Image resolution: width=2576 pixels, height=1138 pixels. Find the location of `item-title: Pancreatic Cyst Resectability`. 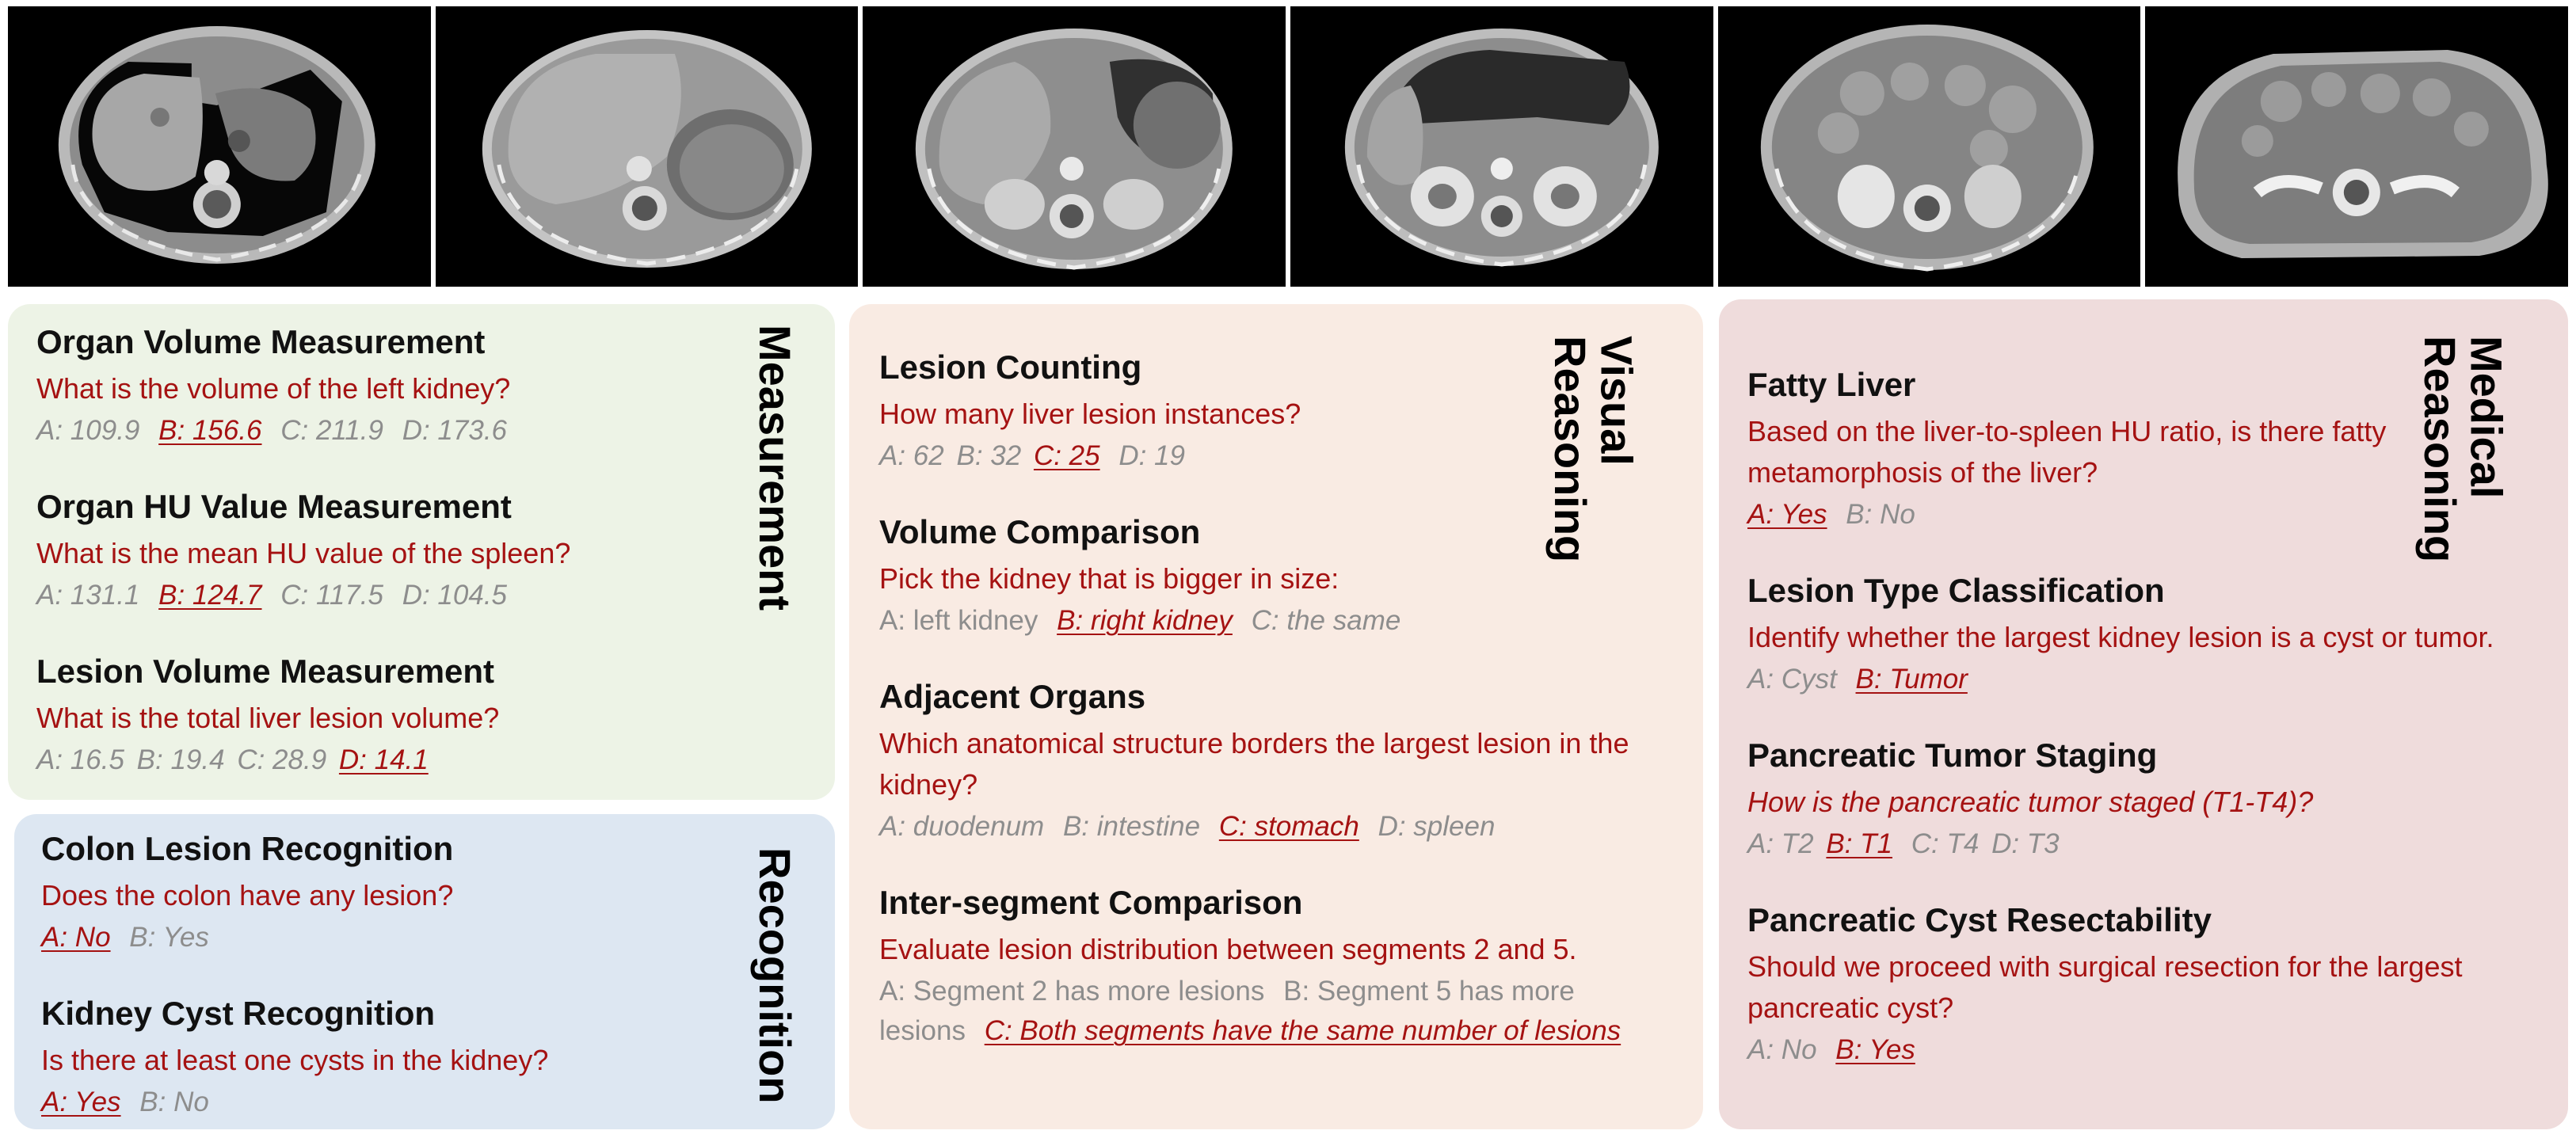

item-title: Pancreatic Cyst Resectability is located at coordinates (1979, 919).